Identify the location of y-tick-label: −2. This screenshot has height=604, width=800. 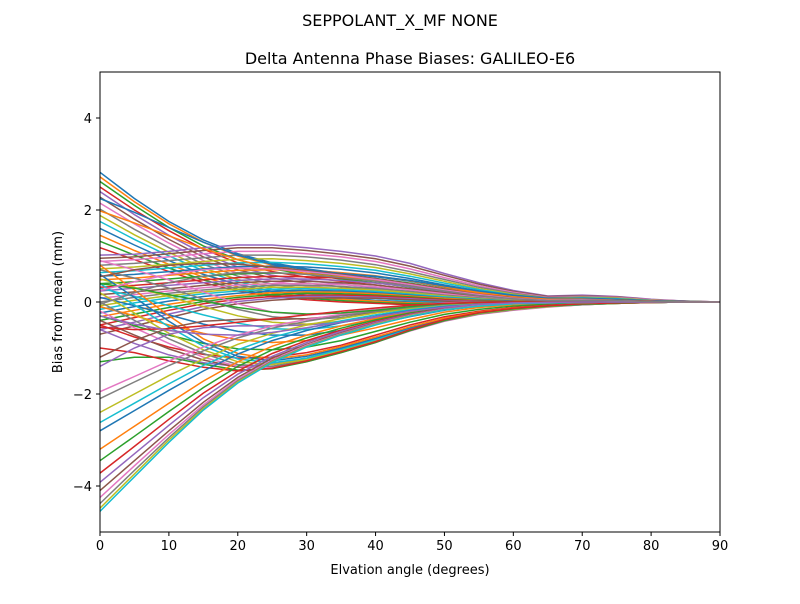
(82, 395).